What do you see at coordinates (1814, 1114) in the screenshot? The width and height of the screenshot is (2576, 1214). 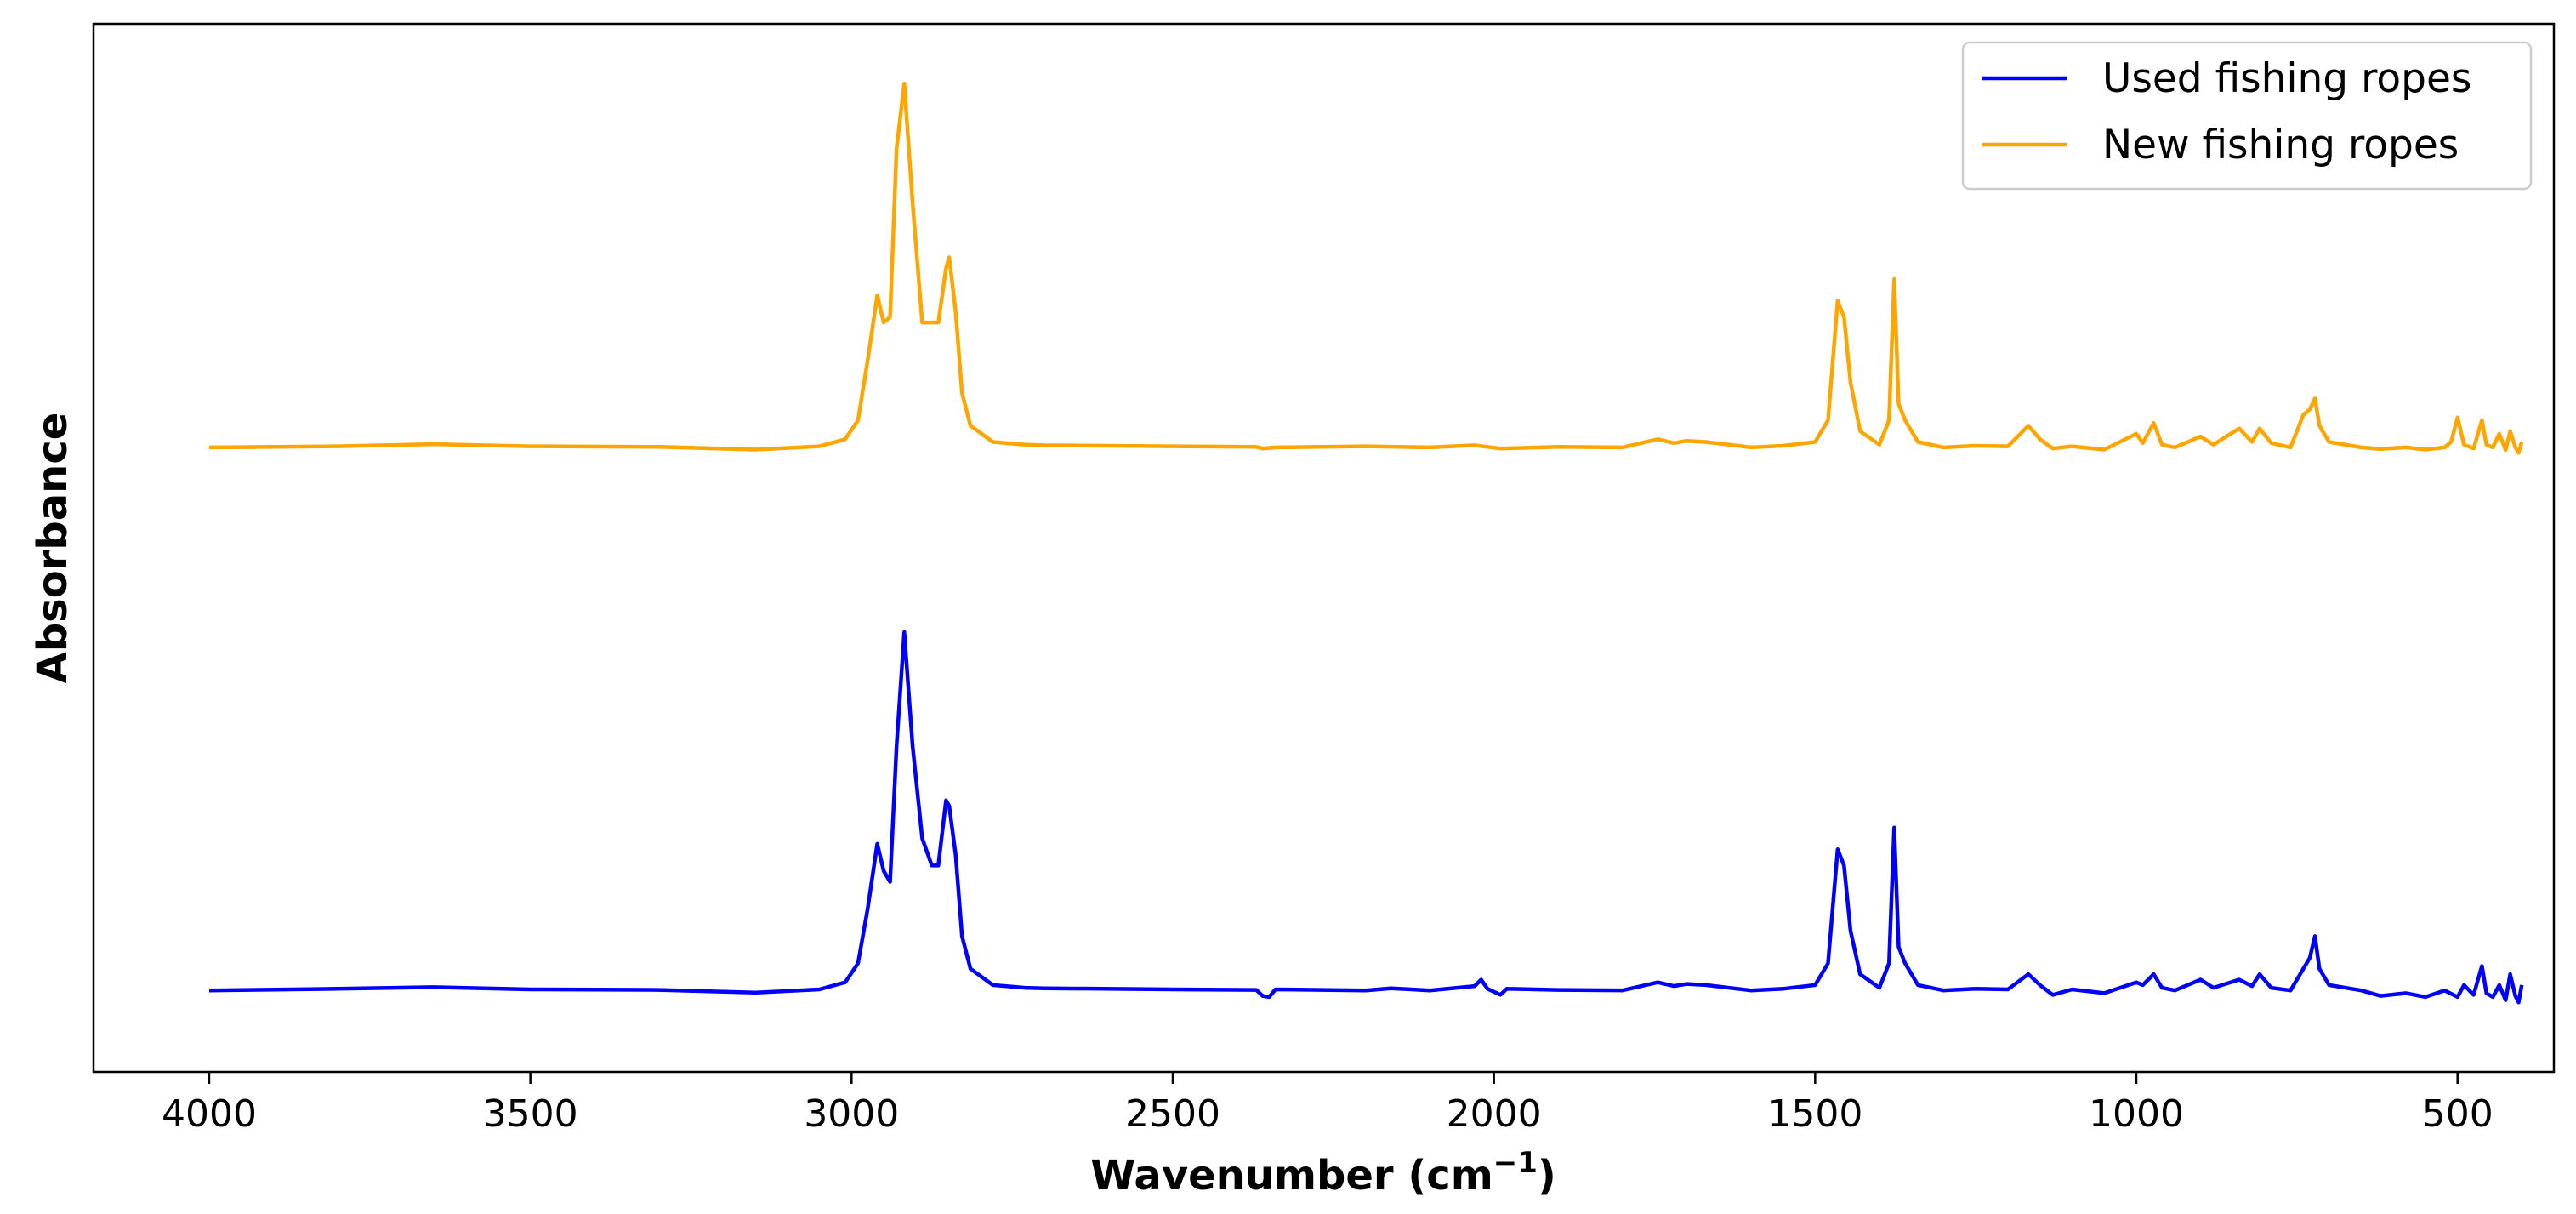 I see `x-tick-label: 1500` at bounding box center [1814, 1114].